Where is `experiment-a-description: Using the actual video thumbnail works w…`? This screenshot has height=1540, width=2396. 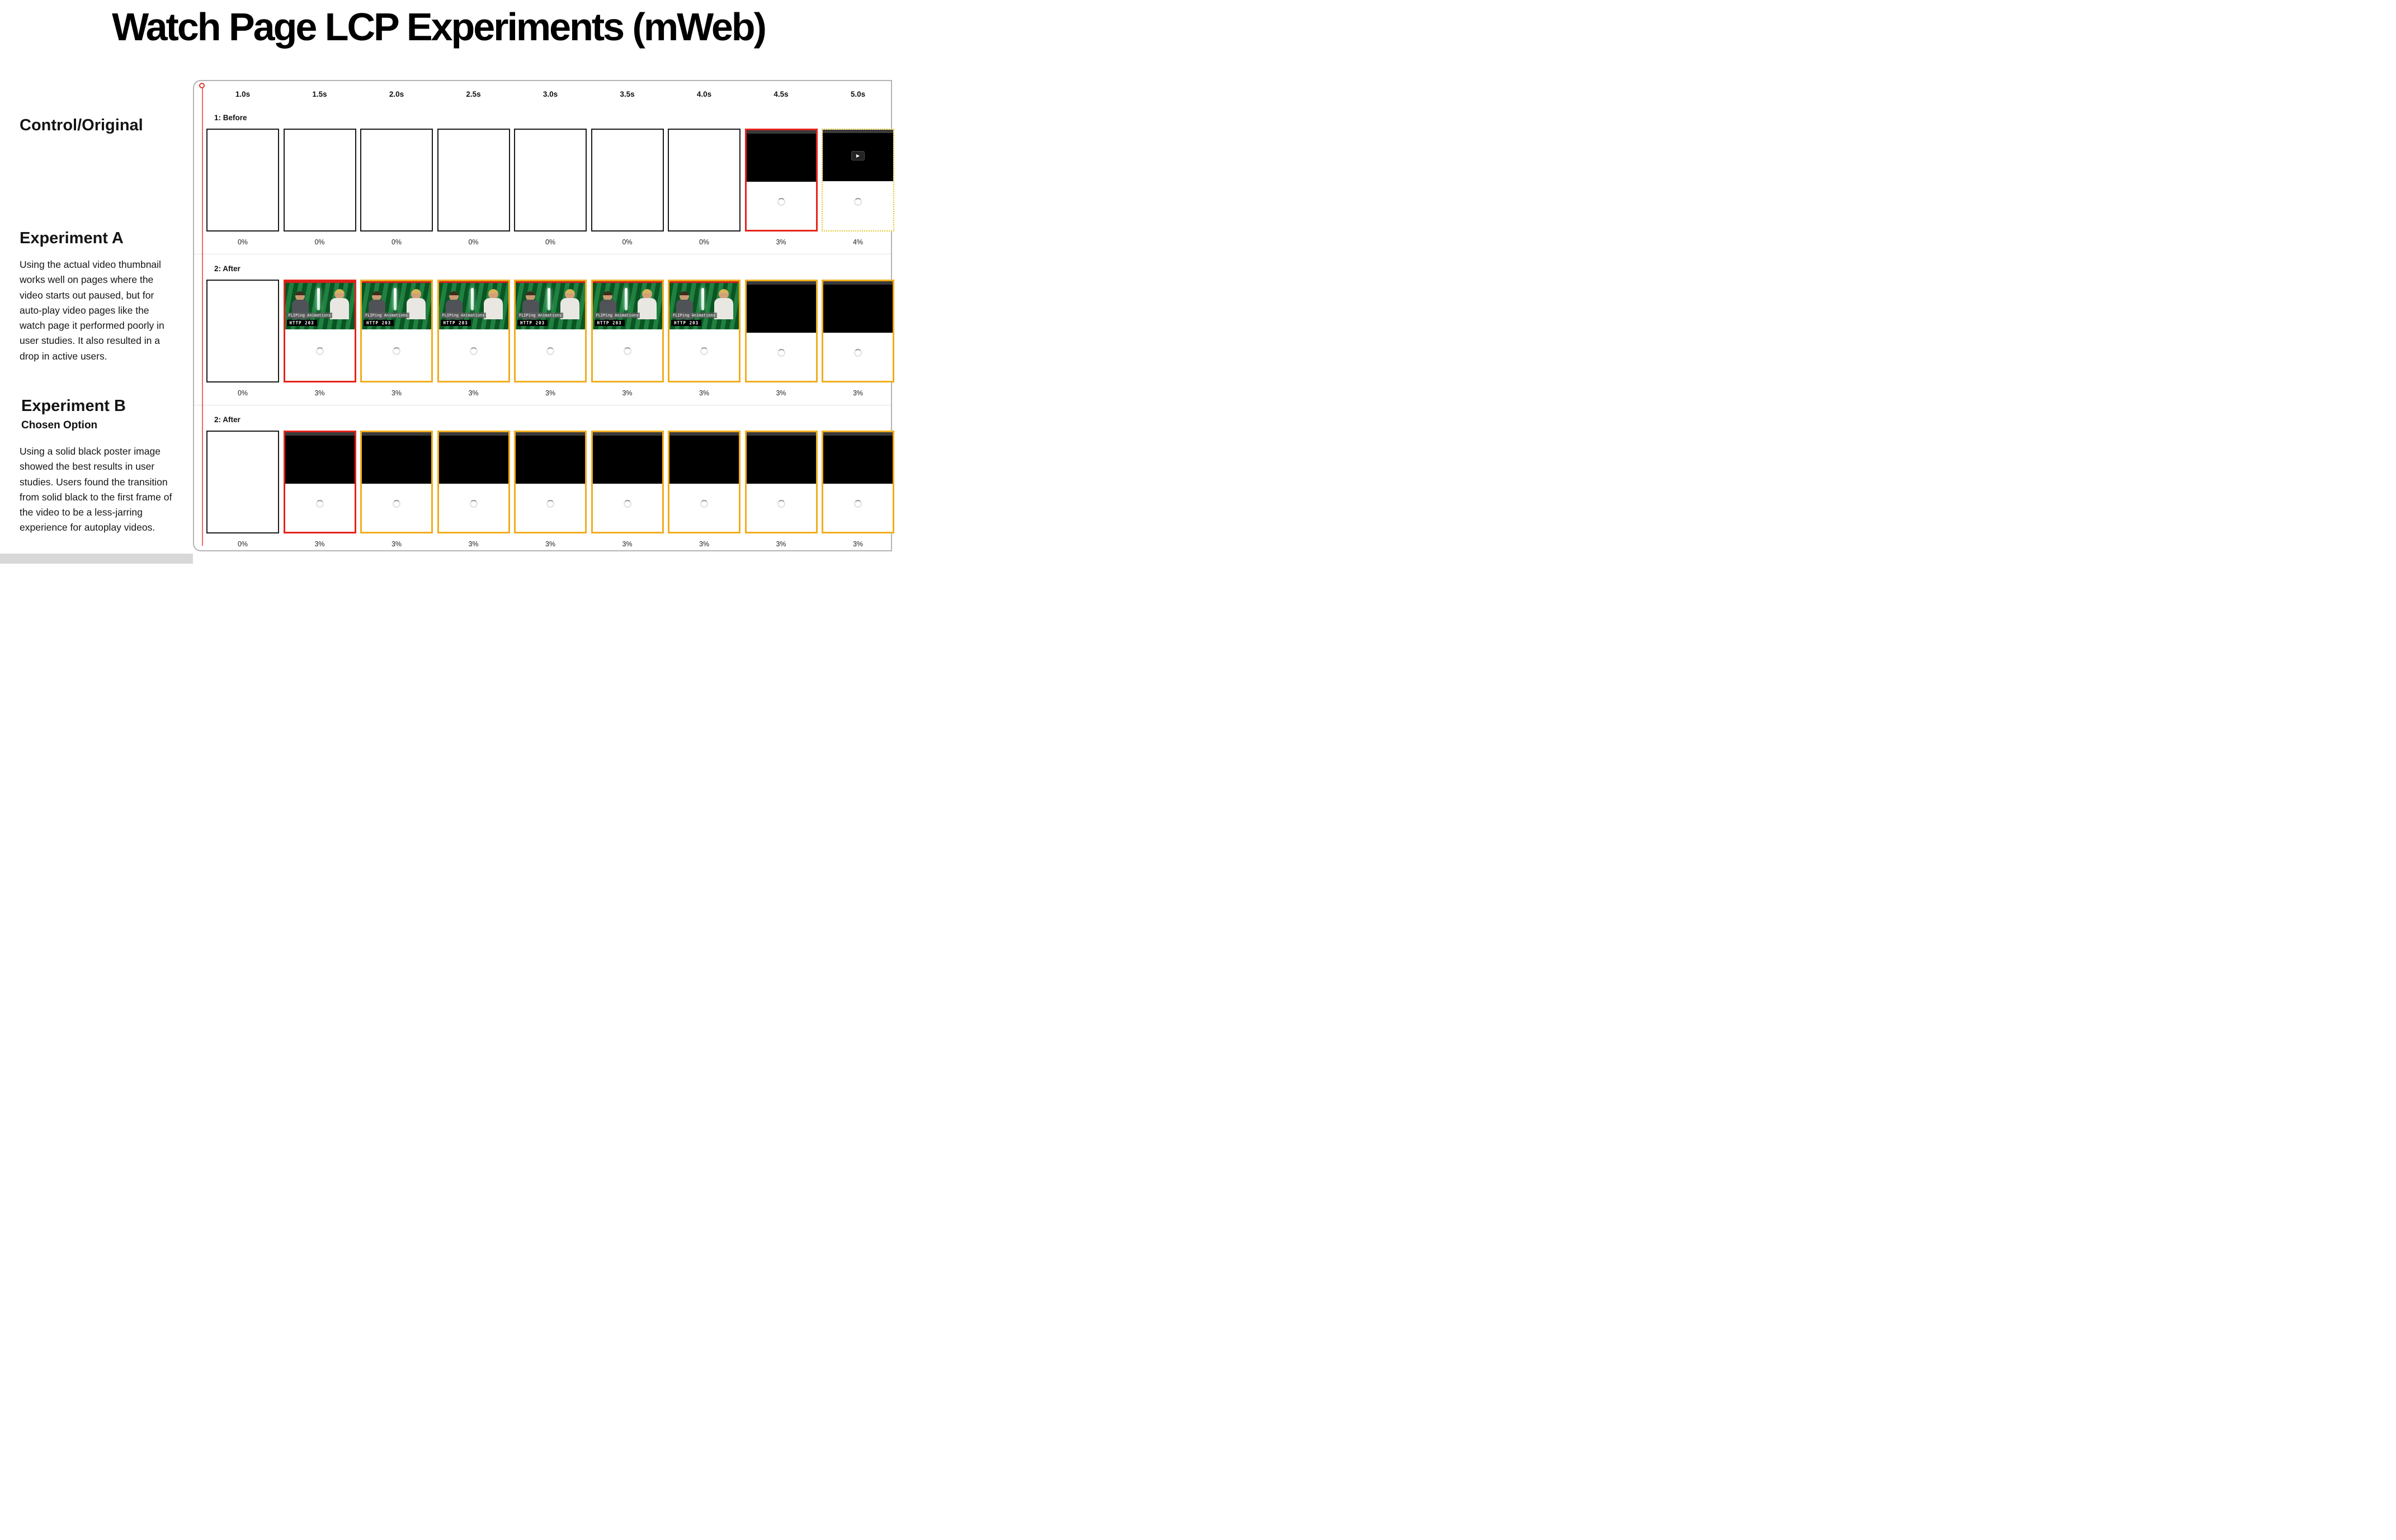 experiment-a-description: Using the actual video thumbnail works w… is located at coordinates (92, 310).